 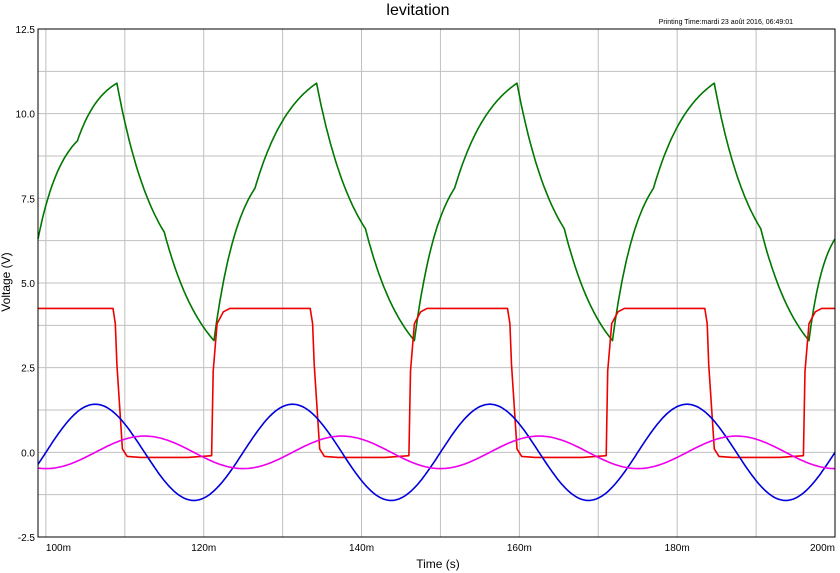 What do you see at coordinates (28, 199) in the screenshot?
I see `y-tick-label: 7.5` at bounding box center [28, 199].